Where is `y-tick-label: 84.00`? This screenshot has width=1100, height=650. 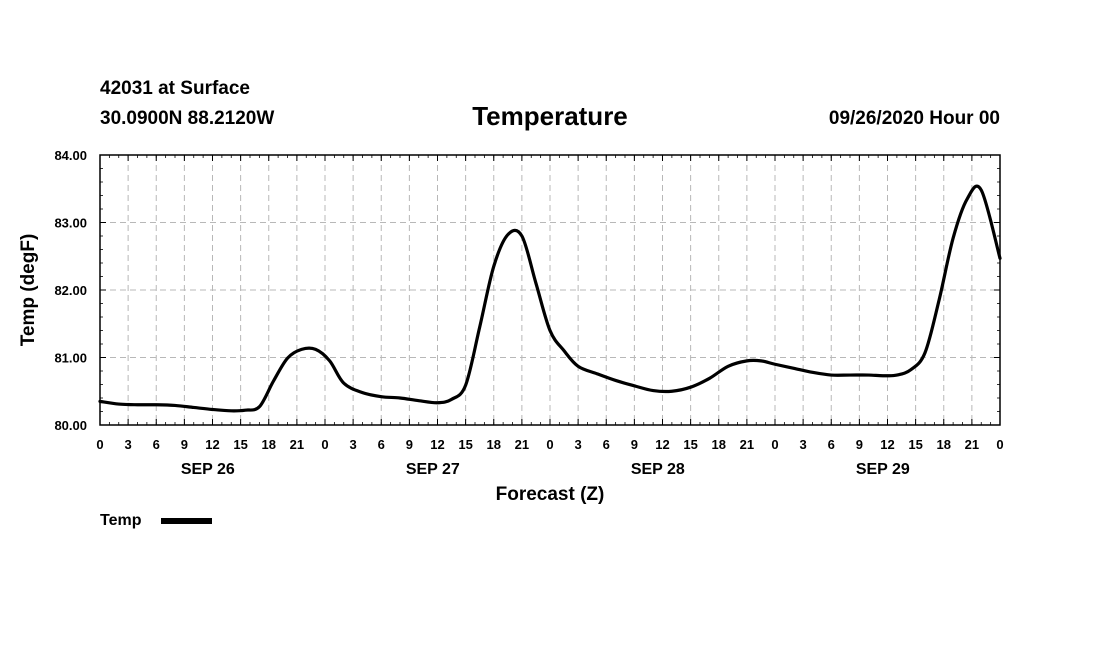
y-tick-label: 84.00 is located at coordinates (70, 155).